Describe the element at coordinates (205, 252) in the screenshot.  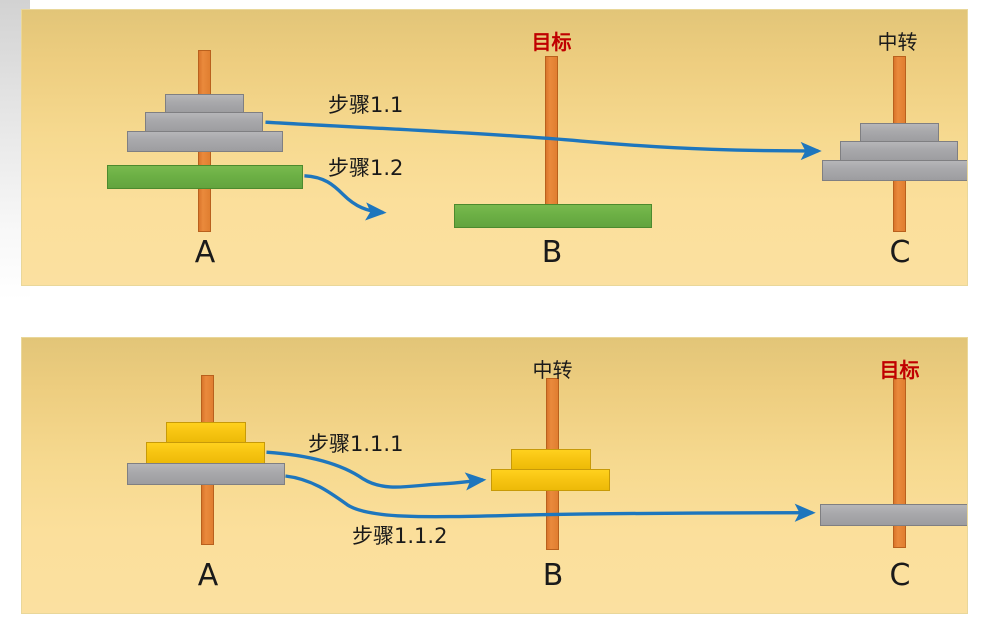
I see `peg-label-a: A` at that location.